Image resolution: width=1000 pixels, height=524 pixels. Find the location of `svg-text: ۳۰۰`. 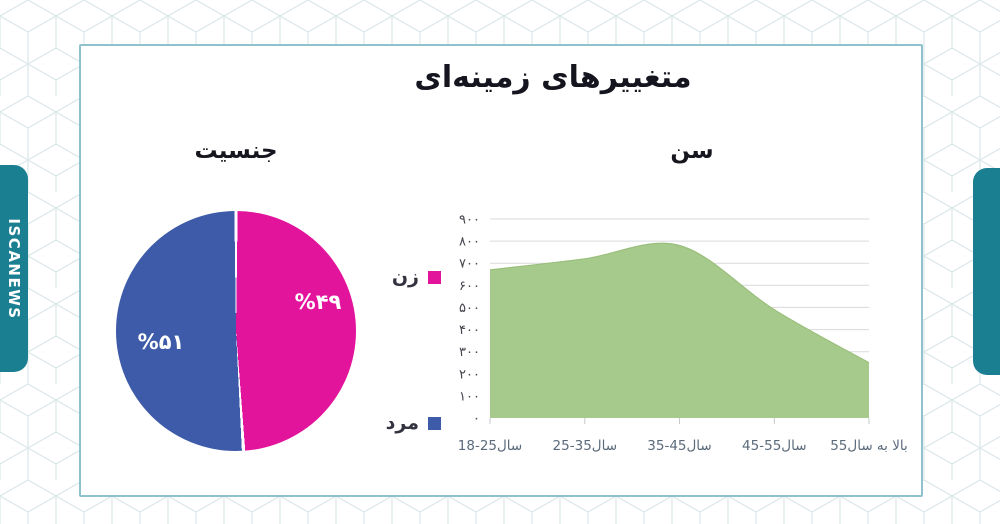

svg-text: ۳۰۰ is located at coordinates (469, 352).